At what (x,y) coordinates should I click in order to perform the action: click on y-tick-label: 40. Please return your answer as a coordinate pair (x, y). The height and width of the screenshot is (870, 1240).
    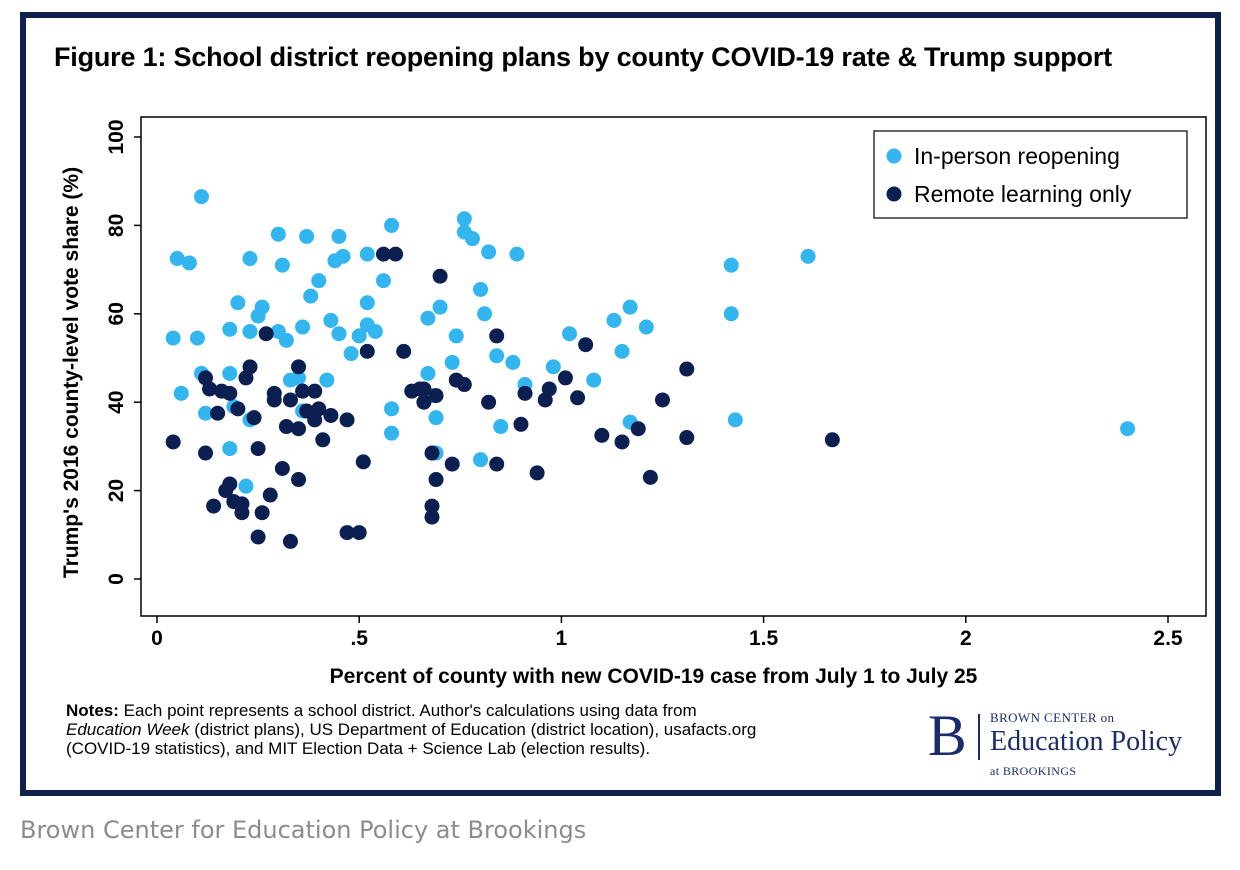
    Looking at the image, I should click on (116, 402).